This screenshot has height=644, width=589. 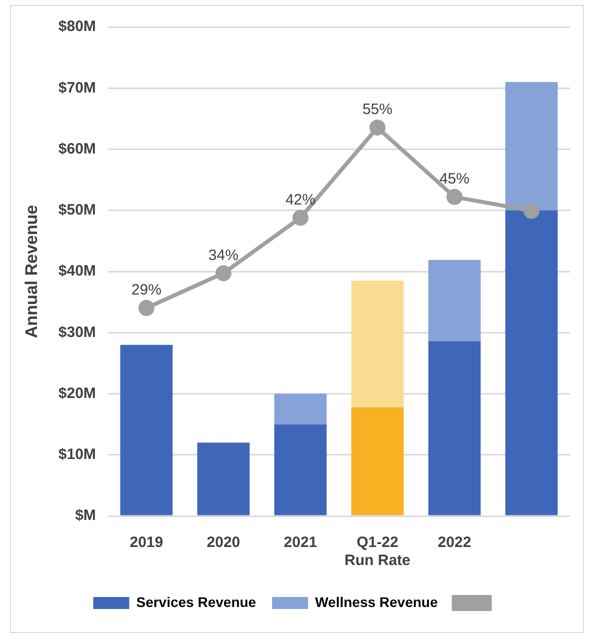 I want to click on data-label: 55%, so click(x=377, y=109).